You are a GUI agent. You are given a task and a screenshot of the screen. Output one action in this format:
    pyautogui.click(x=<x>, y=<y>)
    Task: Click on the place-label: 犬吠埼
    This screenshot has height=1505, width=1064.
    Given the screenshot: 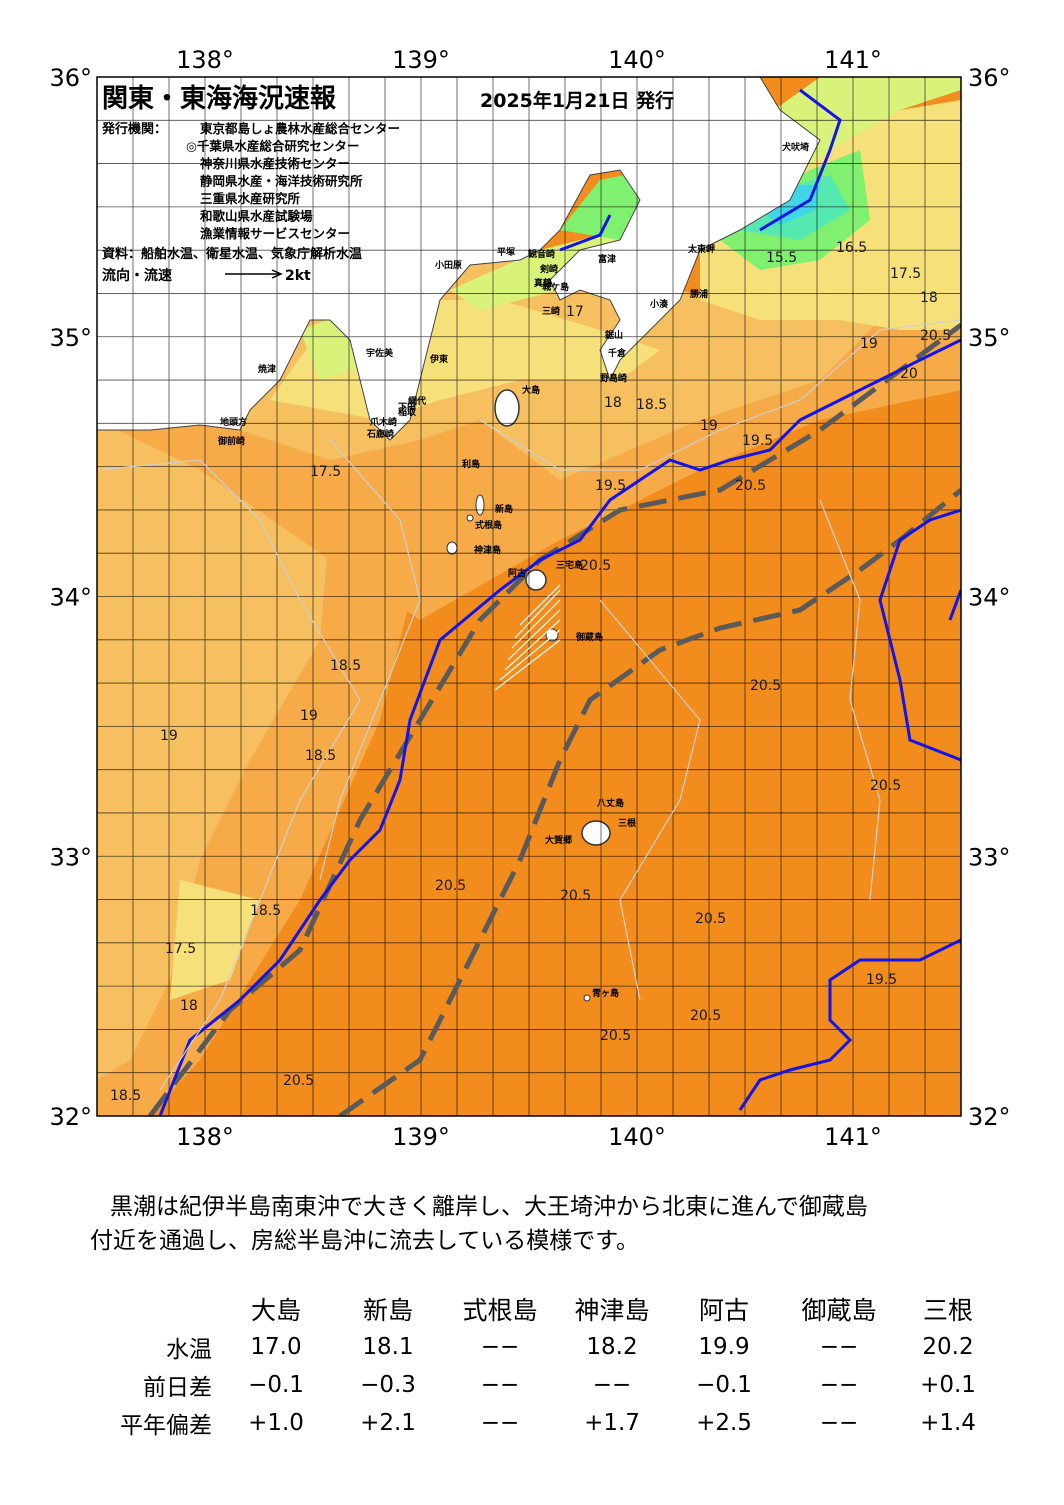 What is the action you would take?
    pyautogui.click(x=795, y=147)
    